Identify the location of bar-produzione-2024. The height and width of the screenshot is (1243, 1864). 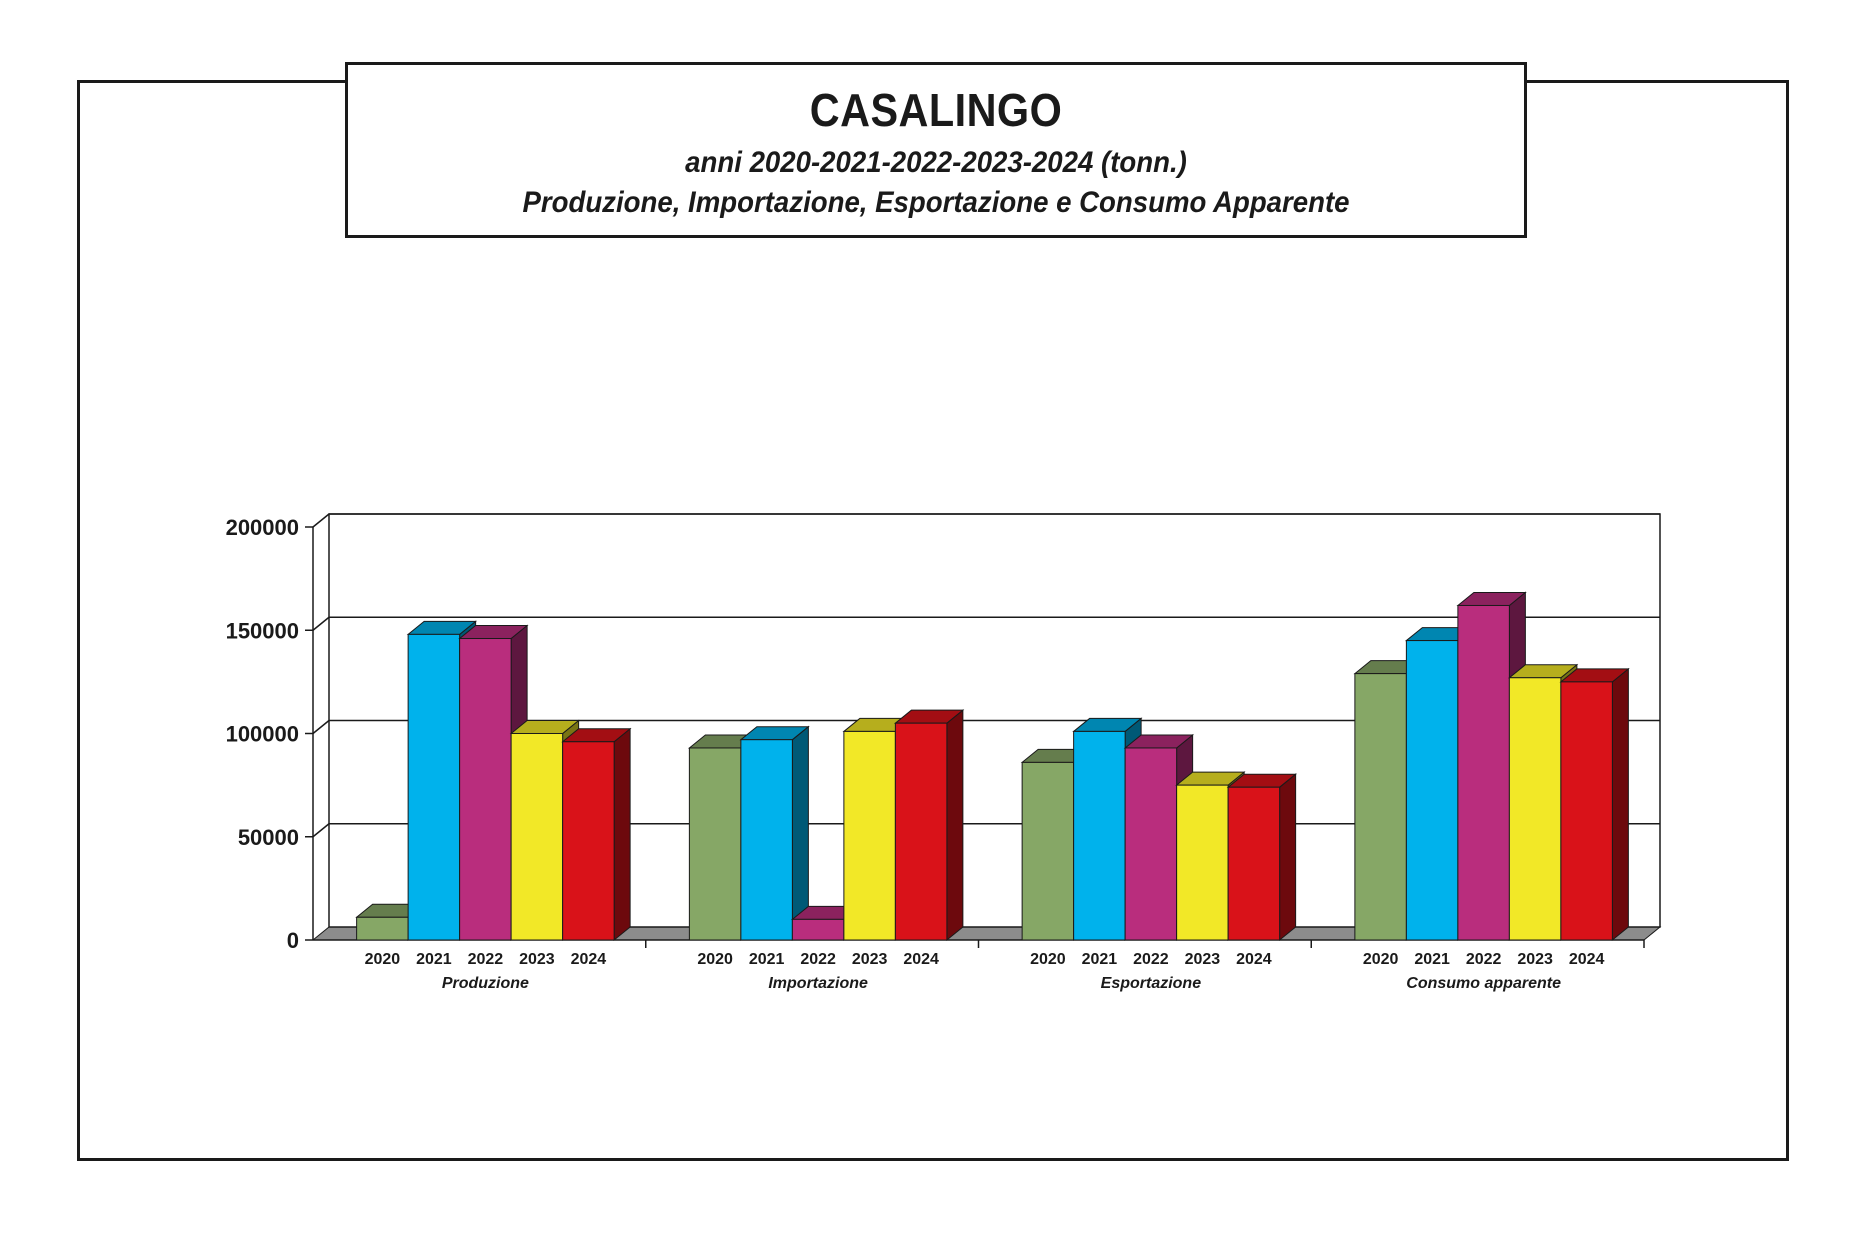
(588, 841).